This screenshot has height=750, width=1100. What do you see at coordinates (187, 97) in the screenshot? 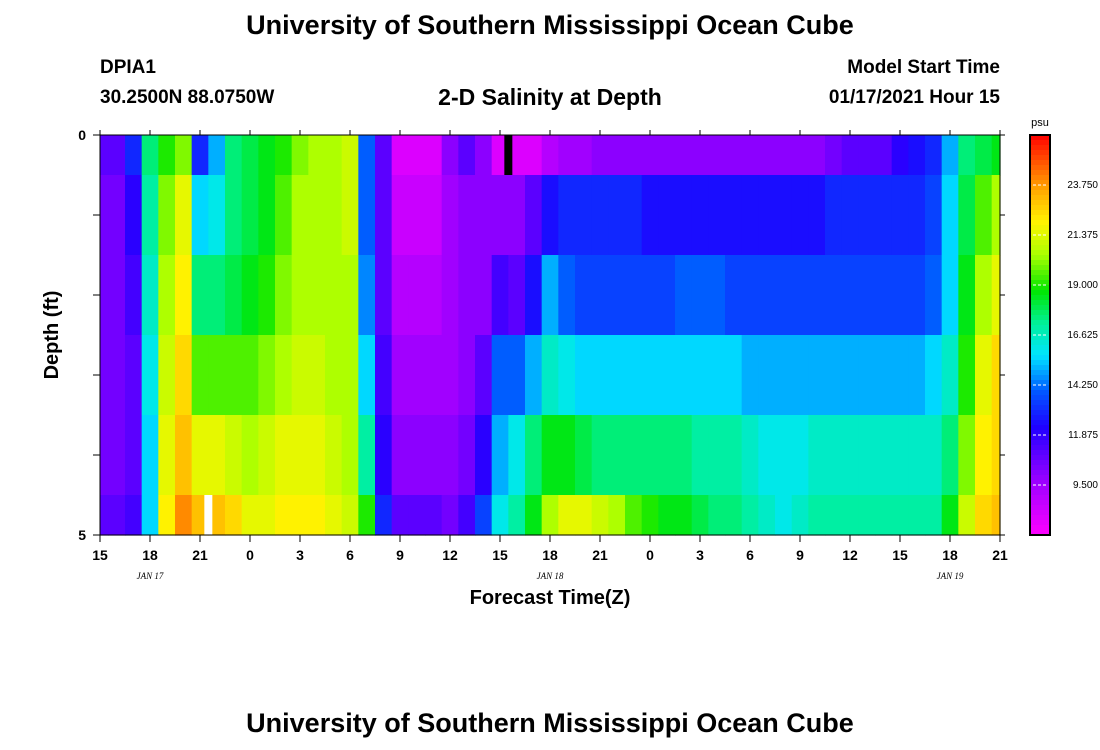
I see `station-coordinates: 30.2500N 88.0750W` at bounding box center [187, 97].